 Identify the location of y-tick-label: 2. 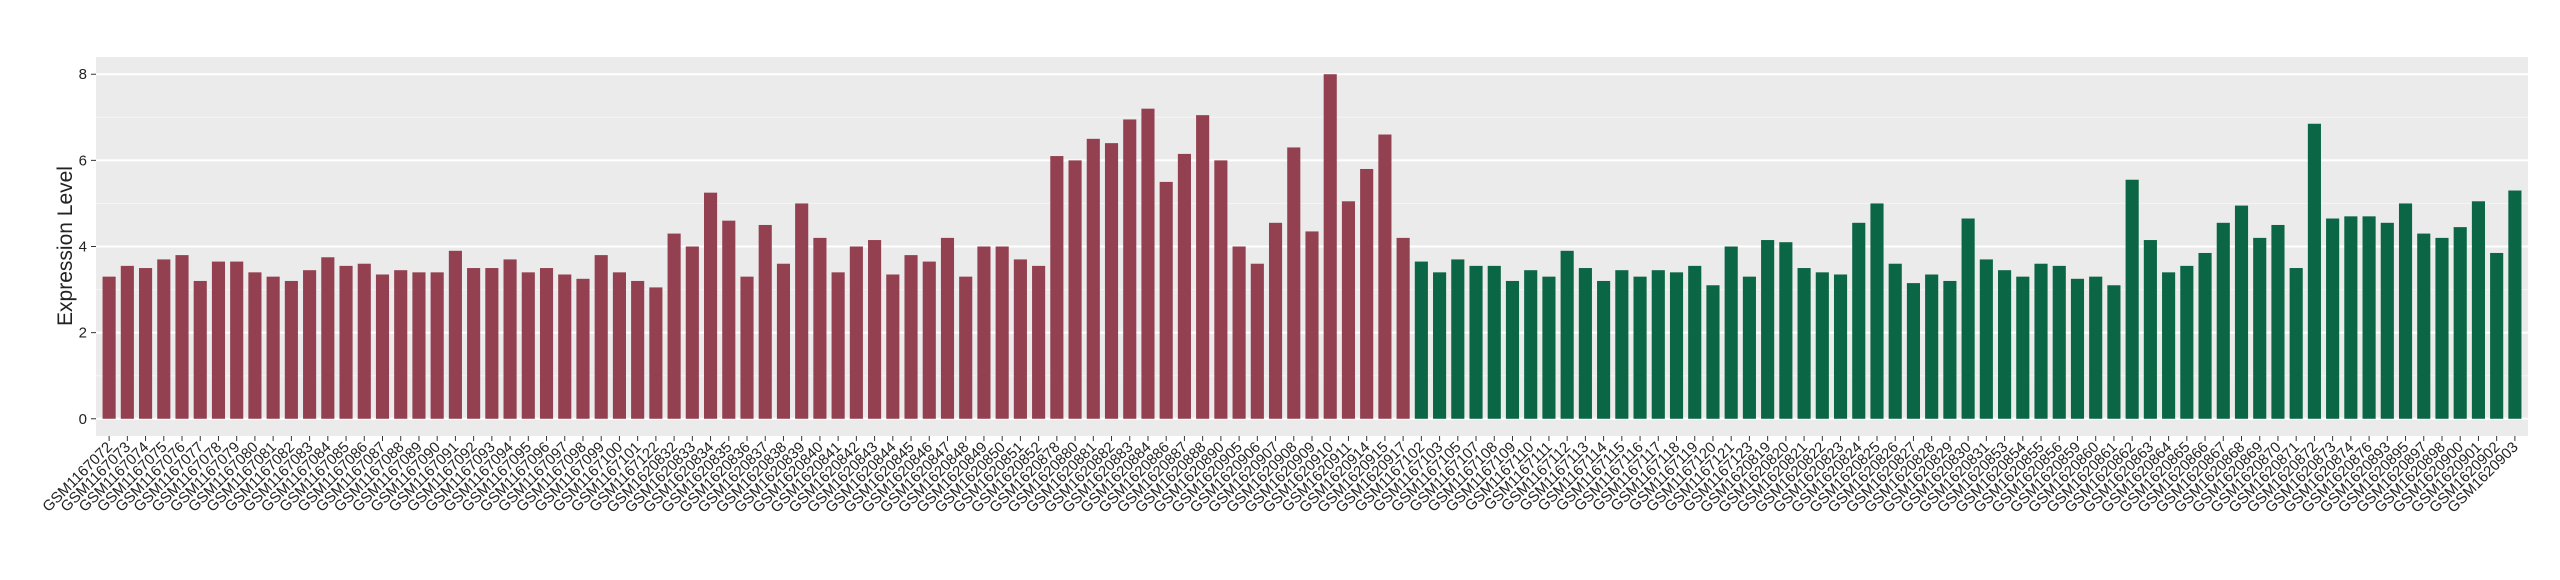
(83, 333).